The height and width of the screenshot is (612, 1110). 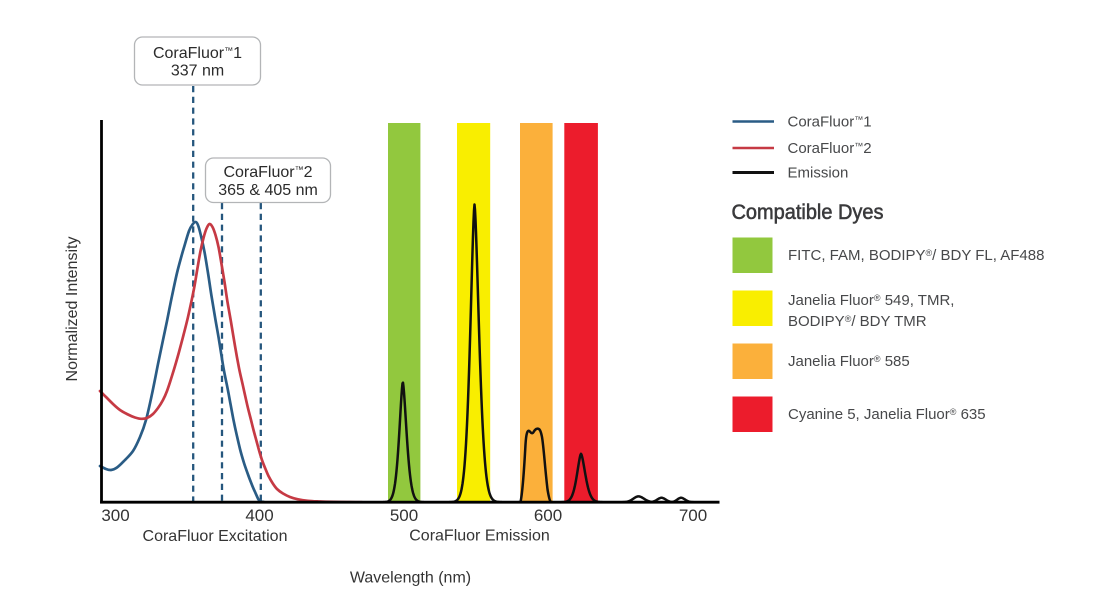 What do you see at coordinates (215, 536) in the screenshot?
I see `svg-text: CoraFluor Excitation` at bounding box center [215, 536].